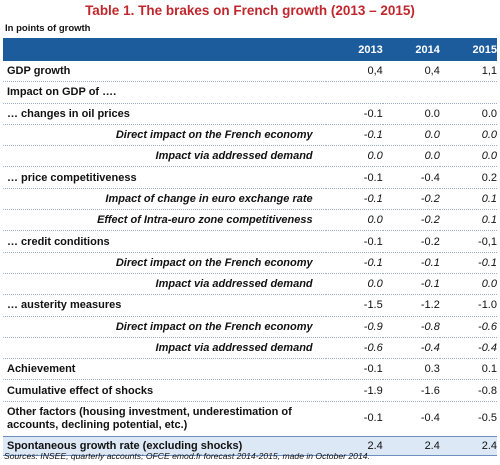 The image size is (500, 465). Describe the element at coordinates (468, 72) in the screenshot. I see `cell-value: 1,1` at that location.